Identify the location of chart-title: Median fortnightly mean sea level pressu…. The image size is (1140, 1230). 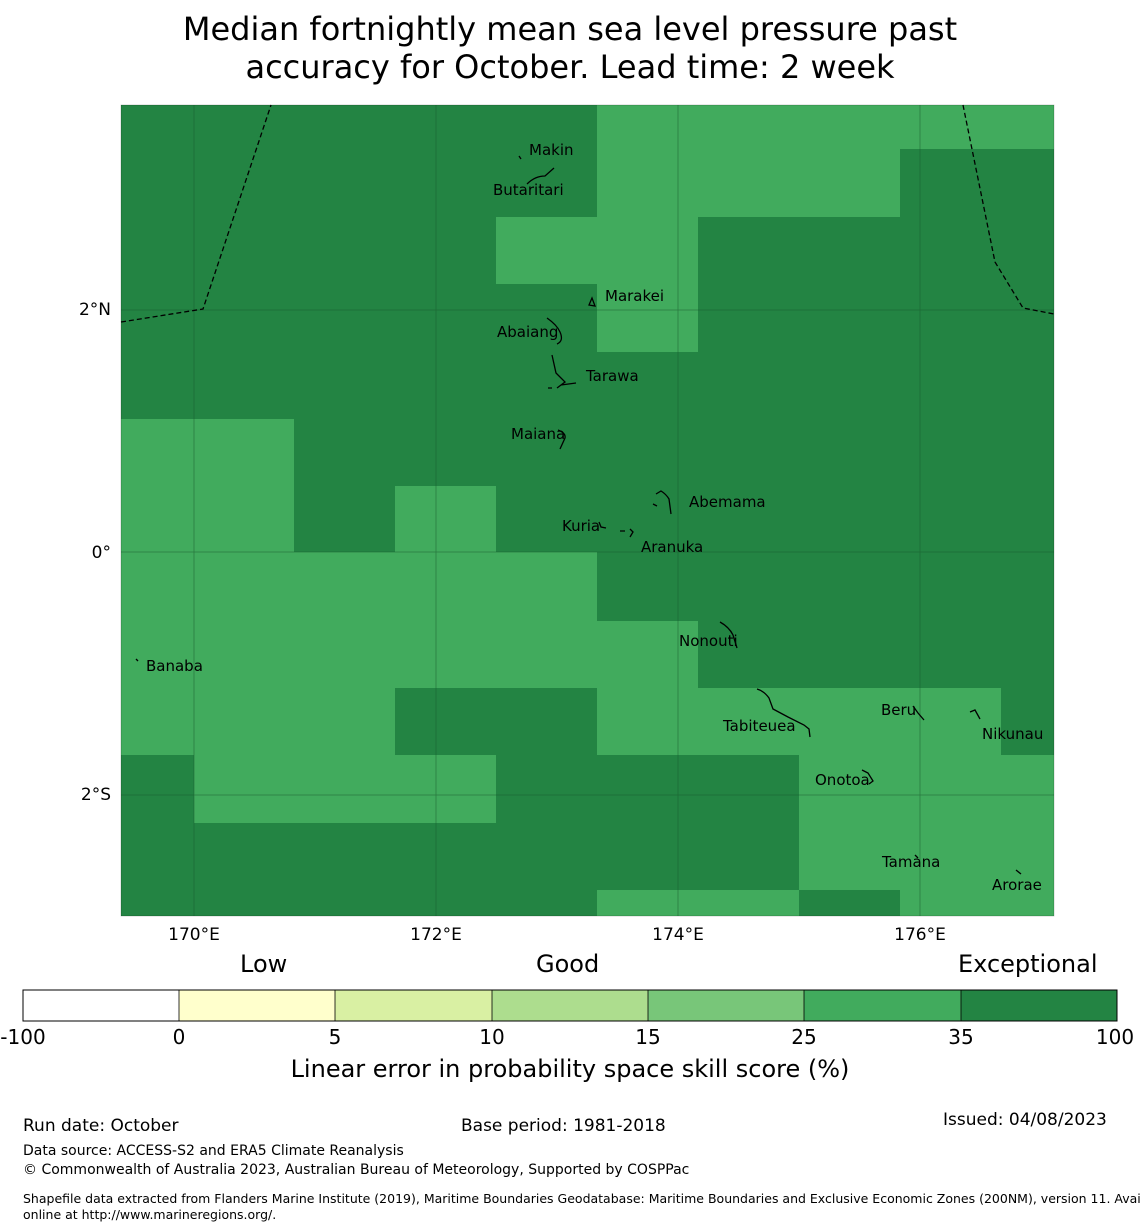
(570, 48).